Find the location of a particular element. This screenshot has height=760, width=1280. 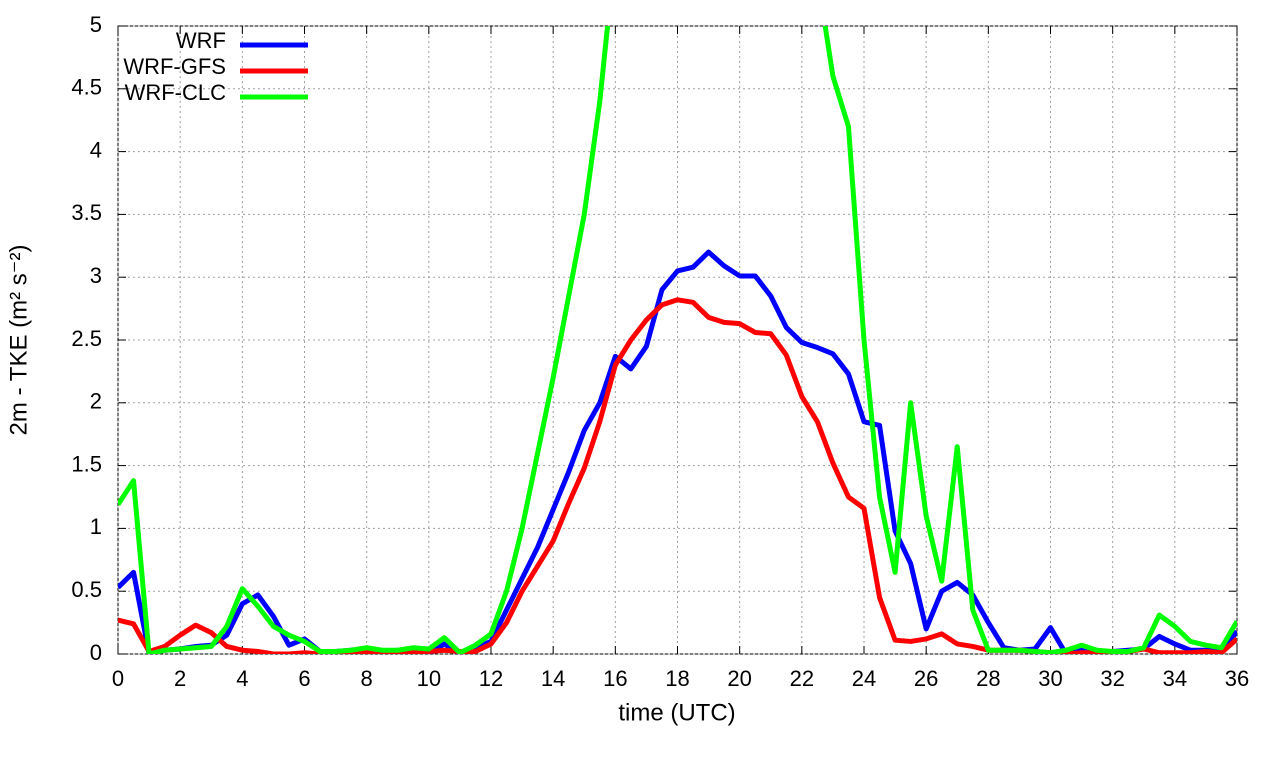

y-tick-label: 5 is located at coordinates (96, 24).